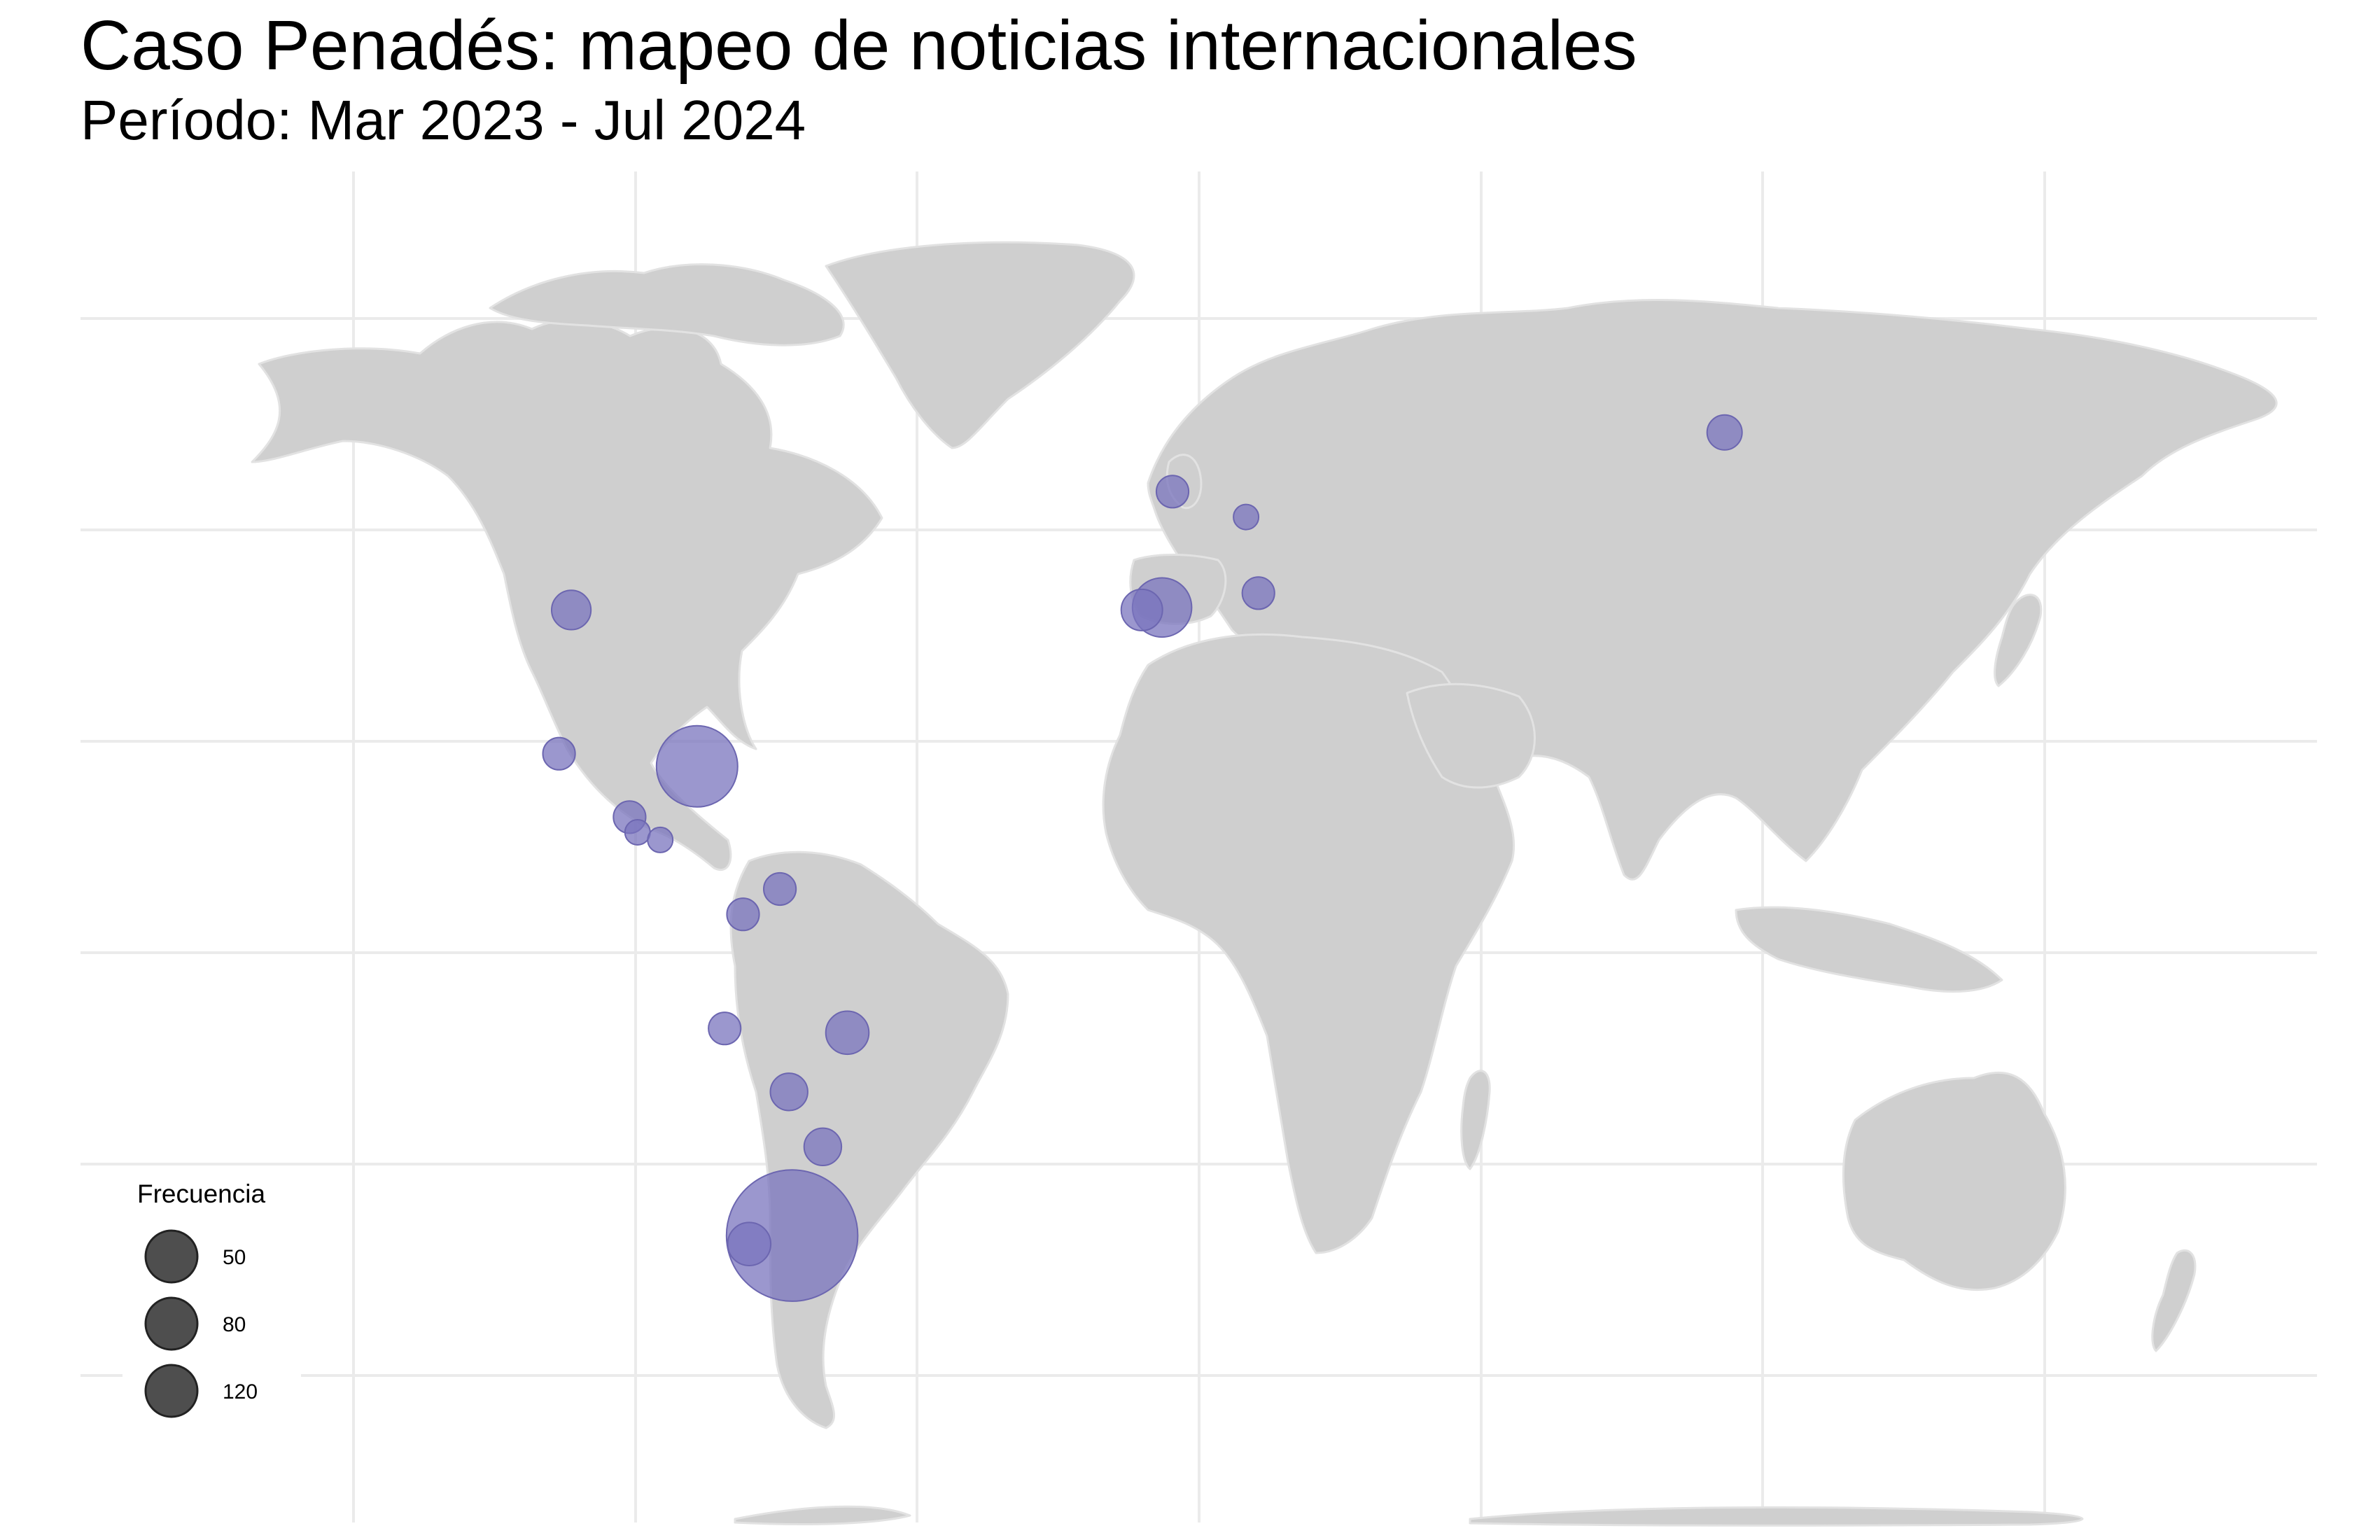 This screenshot has width=2380, height=1540. I want to click on legend-key-label: 80, so click(234, 1324).